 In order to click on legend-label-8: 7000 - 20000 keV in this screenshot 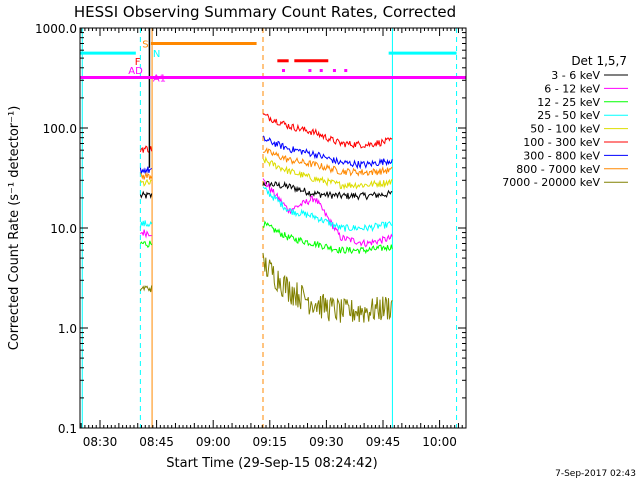, I will do `click(551, 182)`.